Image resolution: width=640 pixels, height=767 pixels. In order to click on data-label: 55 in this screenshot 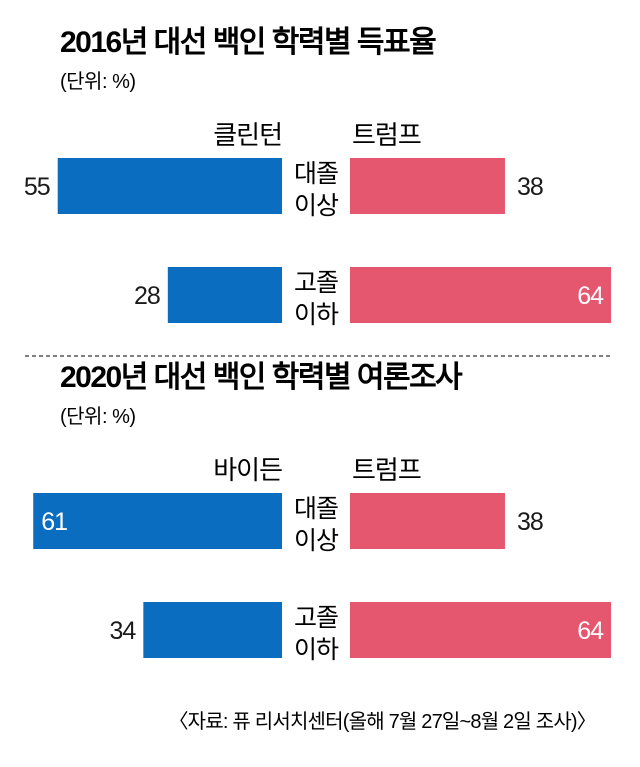, I will do `click(37, 187)`.